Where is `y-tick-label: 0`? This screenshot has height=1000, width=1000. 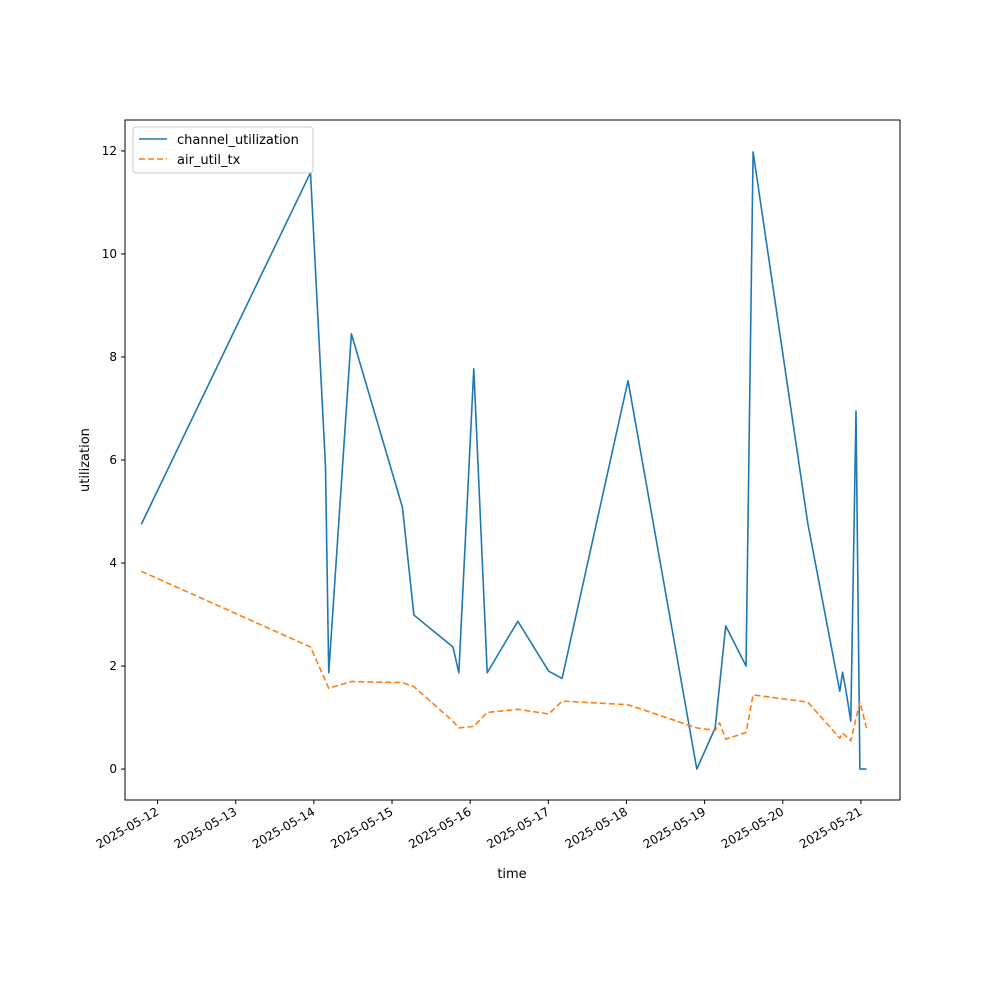 y-tick-label: 0 is located at coordinates (113, 769).